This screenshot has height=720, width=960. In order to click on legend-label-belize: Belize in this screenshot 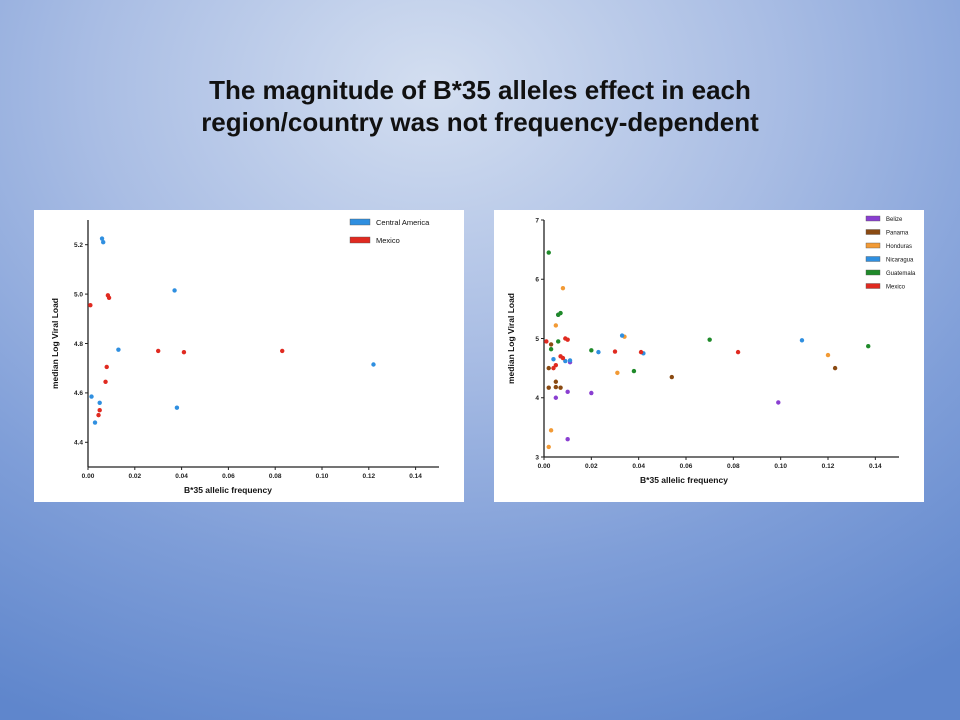, I will do `click(894, 220)`.